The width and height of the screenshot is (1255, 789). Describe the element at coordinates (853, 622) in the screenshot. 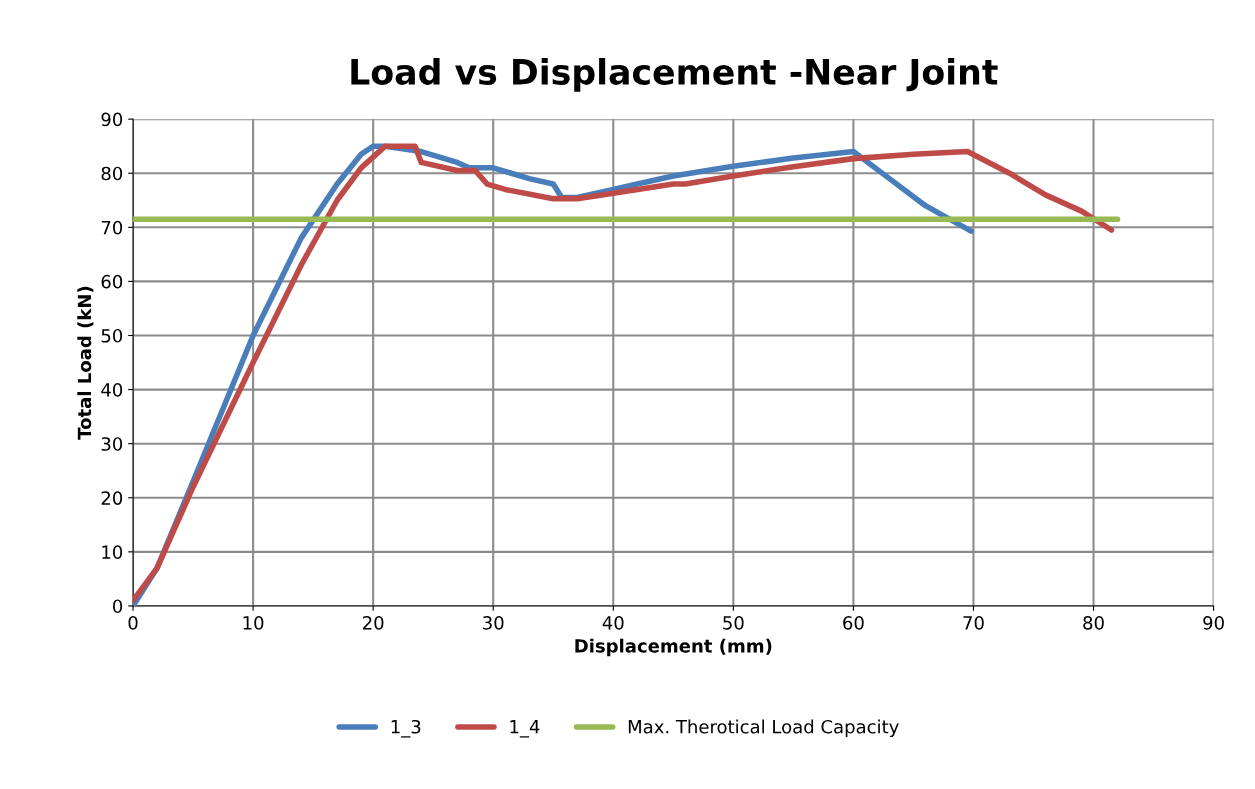

I see `x-tick-label: 60` at that location.